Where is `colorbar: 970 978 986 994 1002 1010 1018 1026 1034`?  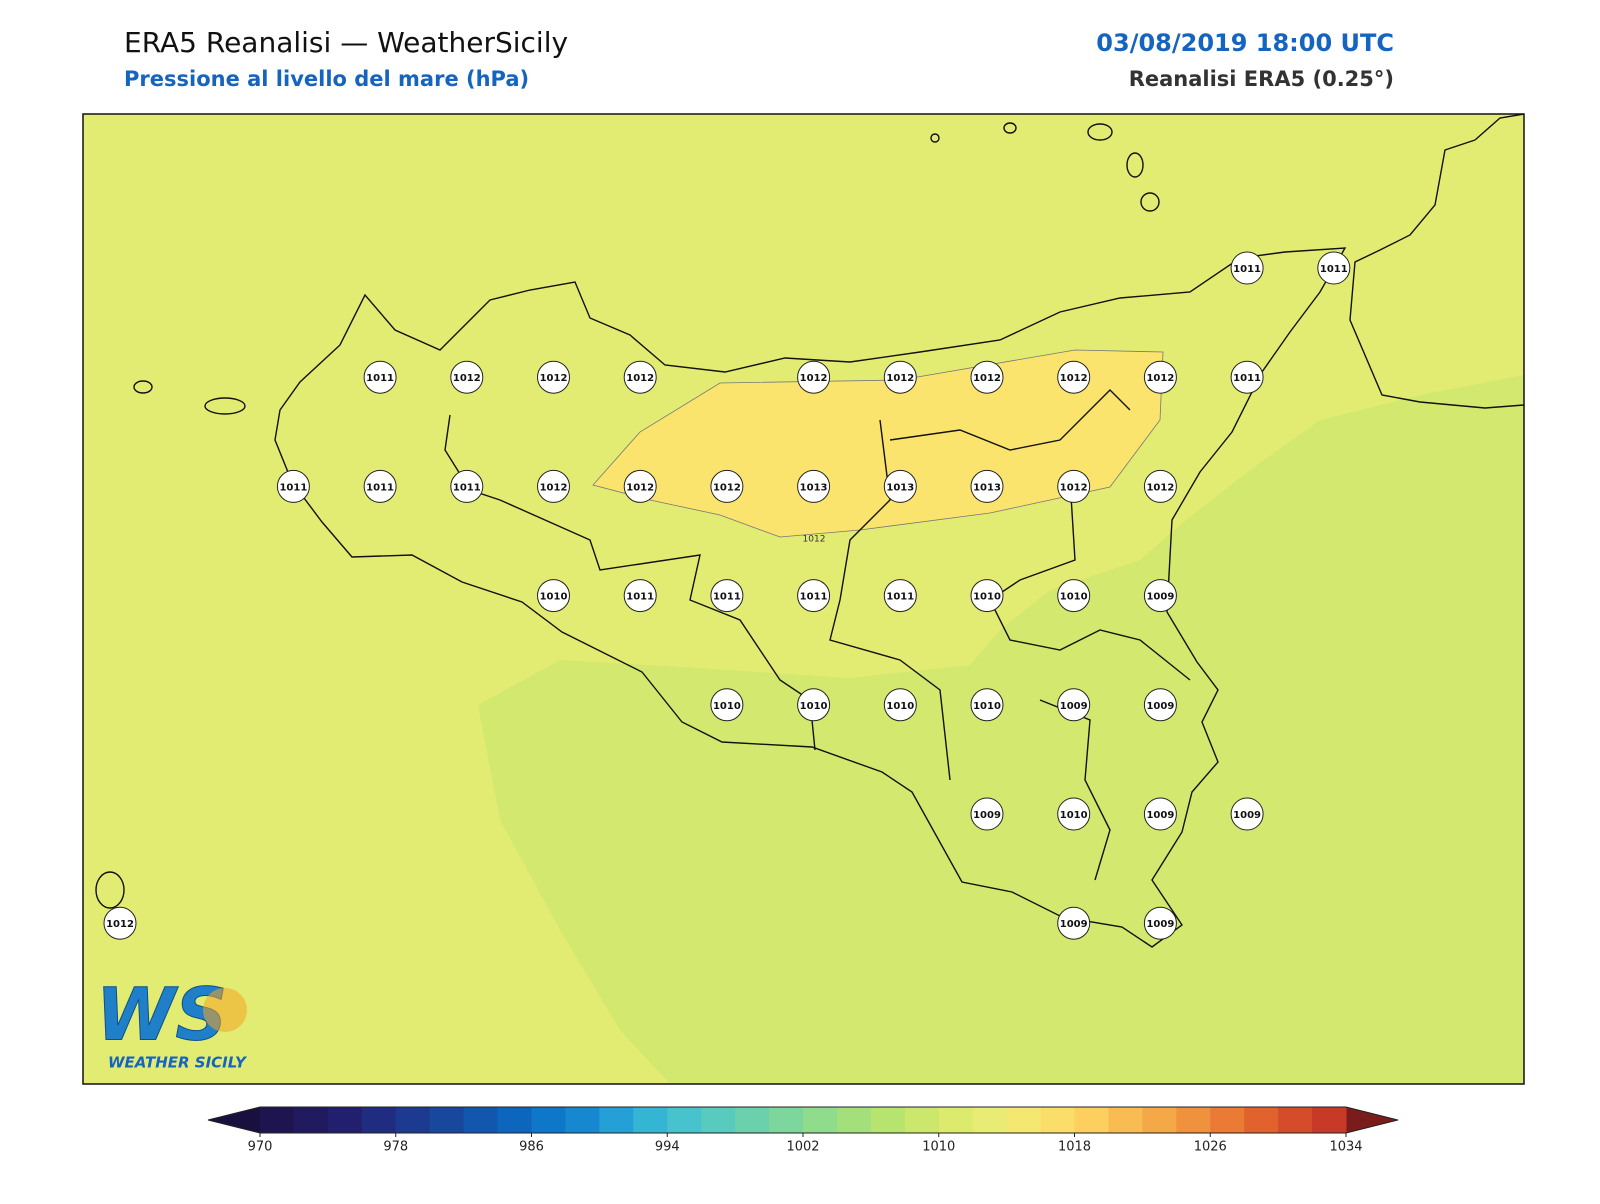
colorbar: 970 978 986 994 1002 1010 1018 1026 1034 is located at coordinates (803, 1130).